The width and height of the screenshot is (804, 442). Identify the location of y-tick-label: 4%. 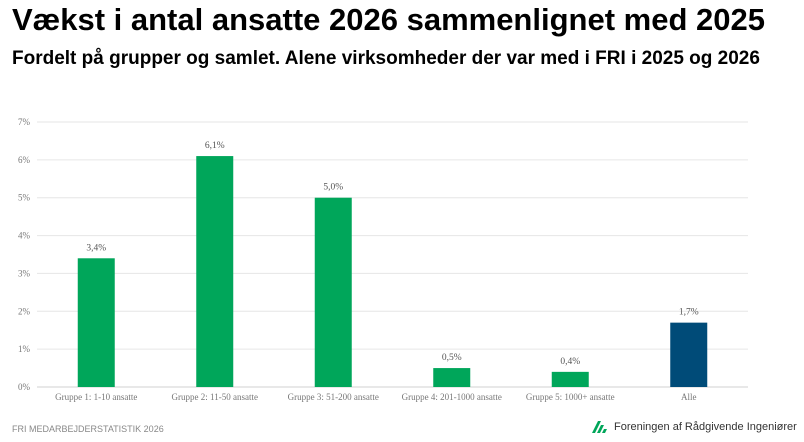
(24, 236).